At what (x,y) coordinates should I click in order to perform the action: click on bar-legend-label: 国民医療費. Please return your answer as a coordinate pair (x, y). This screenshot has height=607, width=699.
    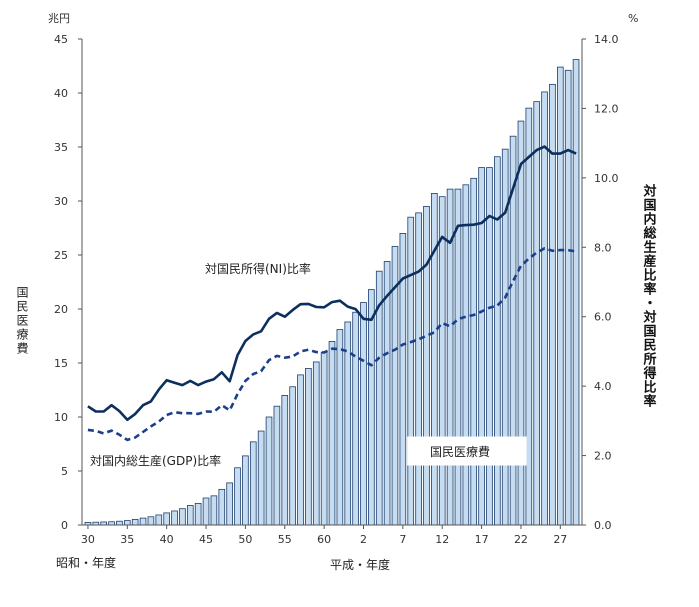
    Looking at the image, I should click on (460, 451).